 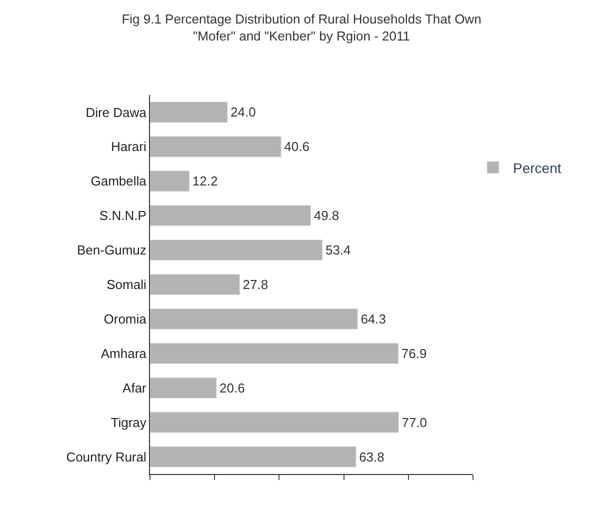 I want to click on y-tick-label: Ben-Gumuz, so click(x=111, y=250).